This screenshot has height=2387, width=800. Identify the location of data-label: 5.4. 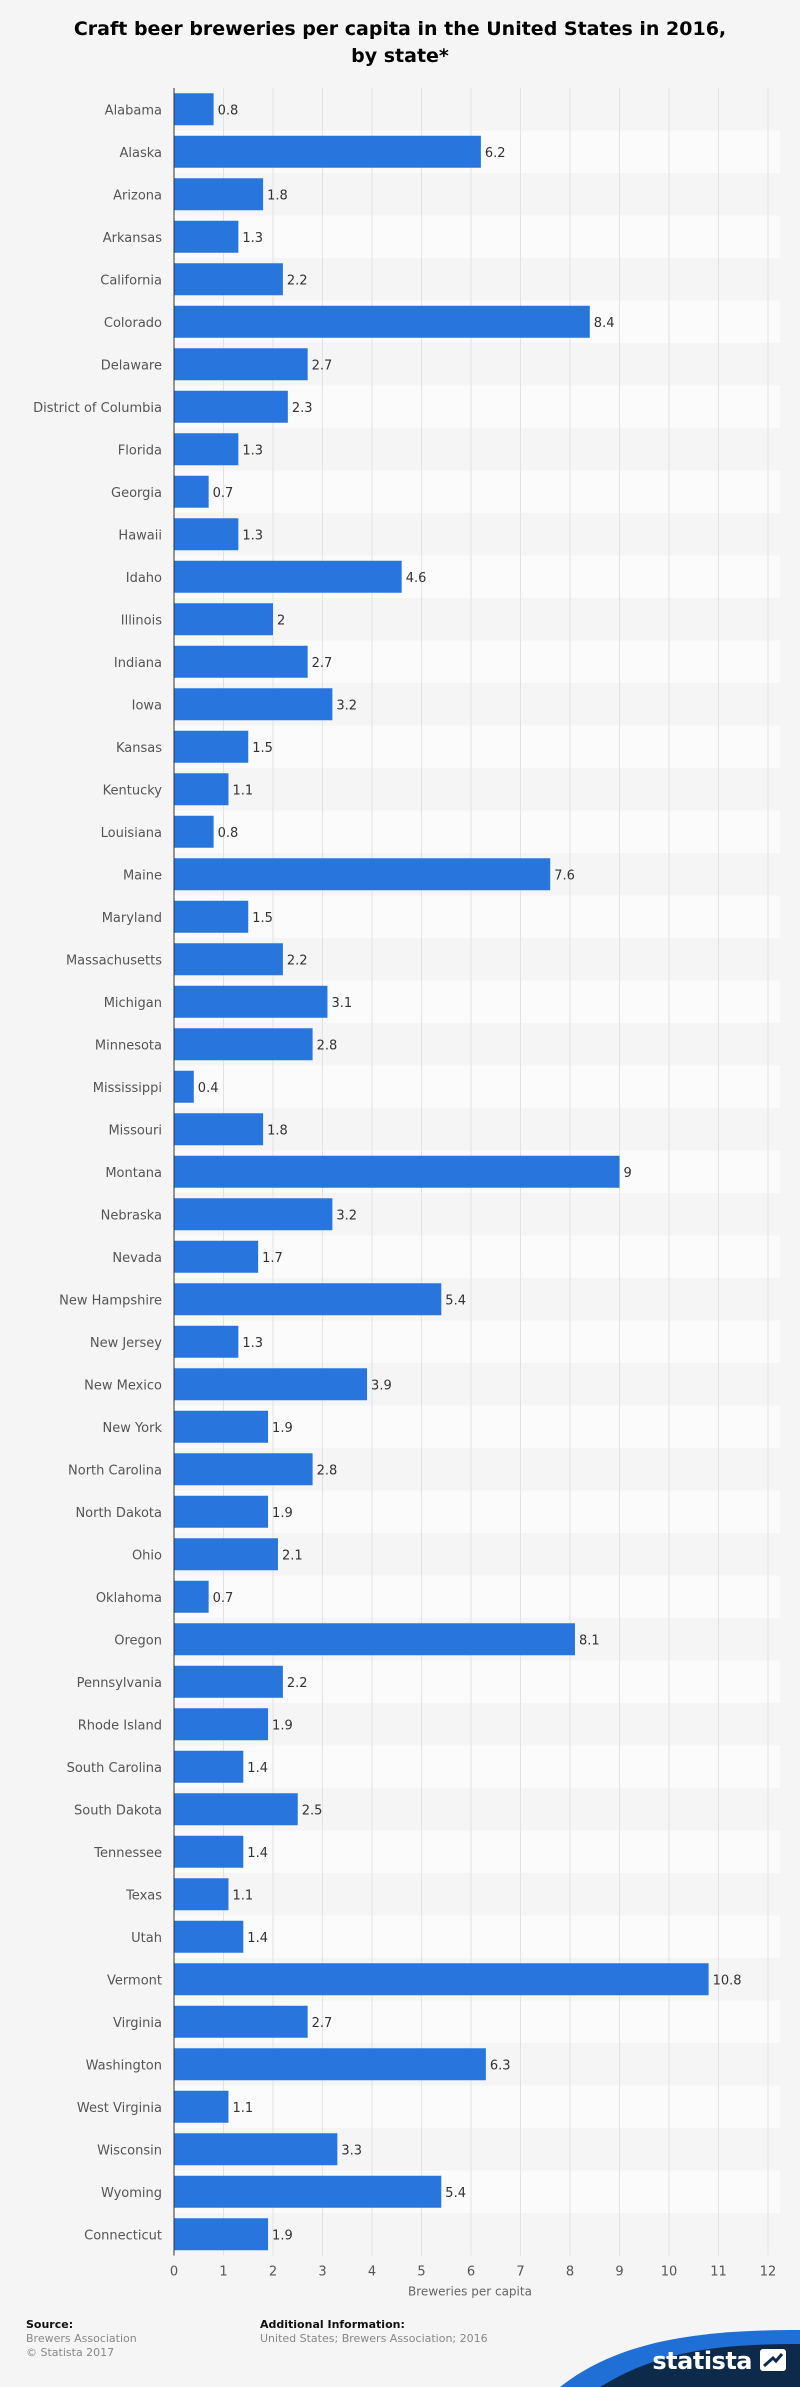
(455, 1300).